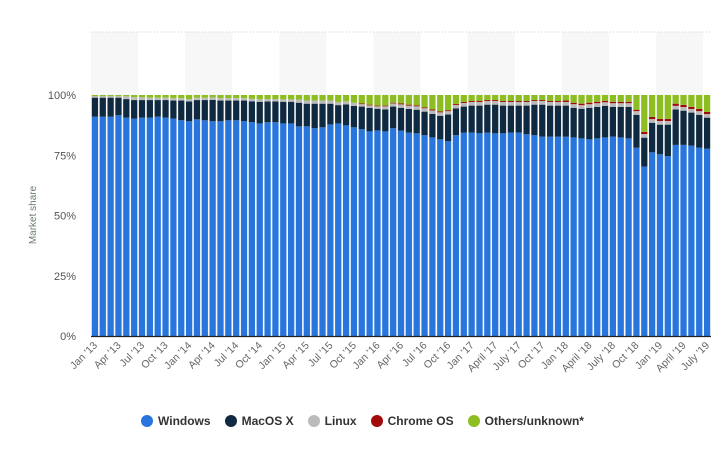 The image size is (725, 450). I want to click on legend-item-windows: Windows, so click(176, 421).